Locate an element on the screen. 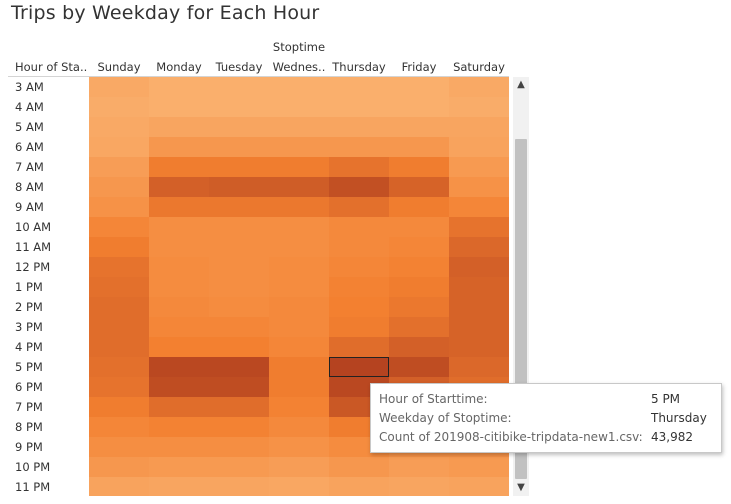 The height and width of the screenshot is (504, 731). row-label: 12 PM is located at coordinates (33, 267).